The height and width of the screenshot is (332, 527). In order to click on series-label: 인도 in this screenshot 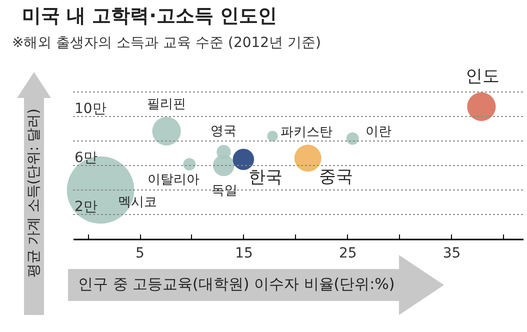, I will do `click(482, 76)`.